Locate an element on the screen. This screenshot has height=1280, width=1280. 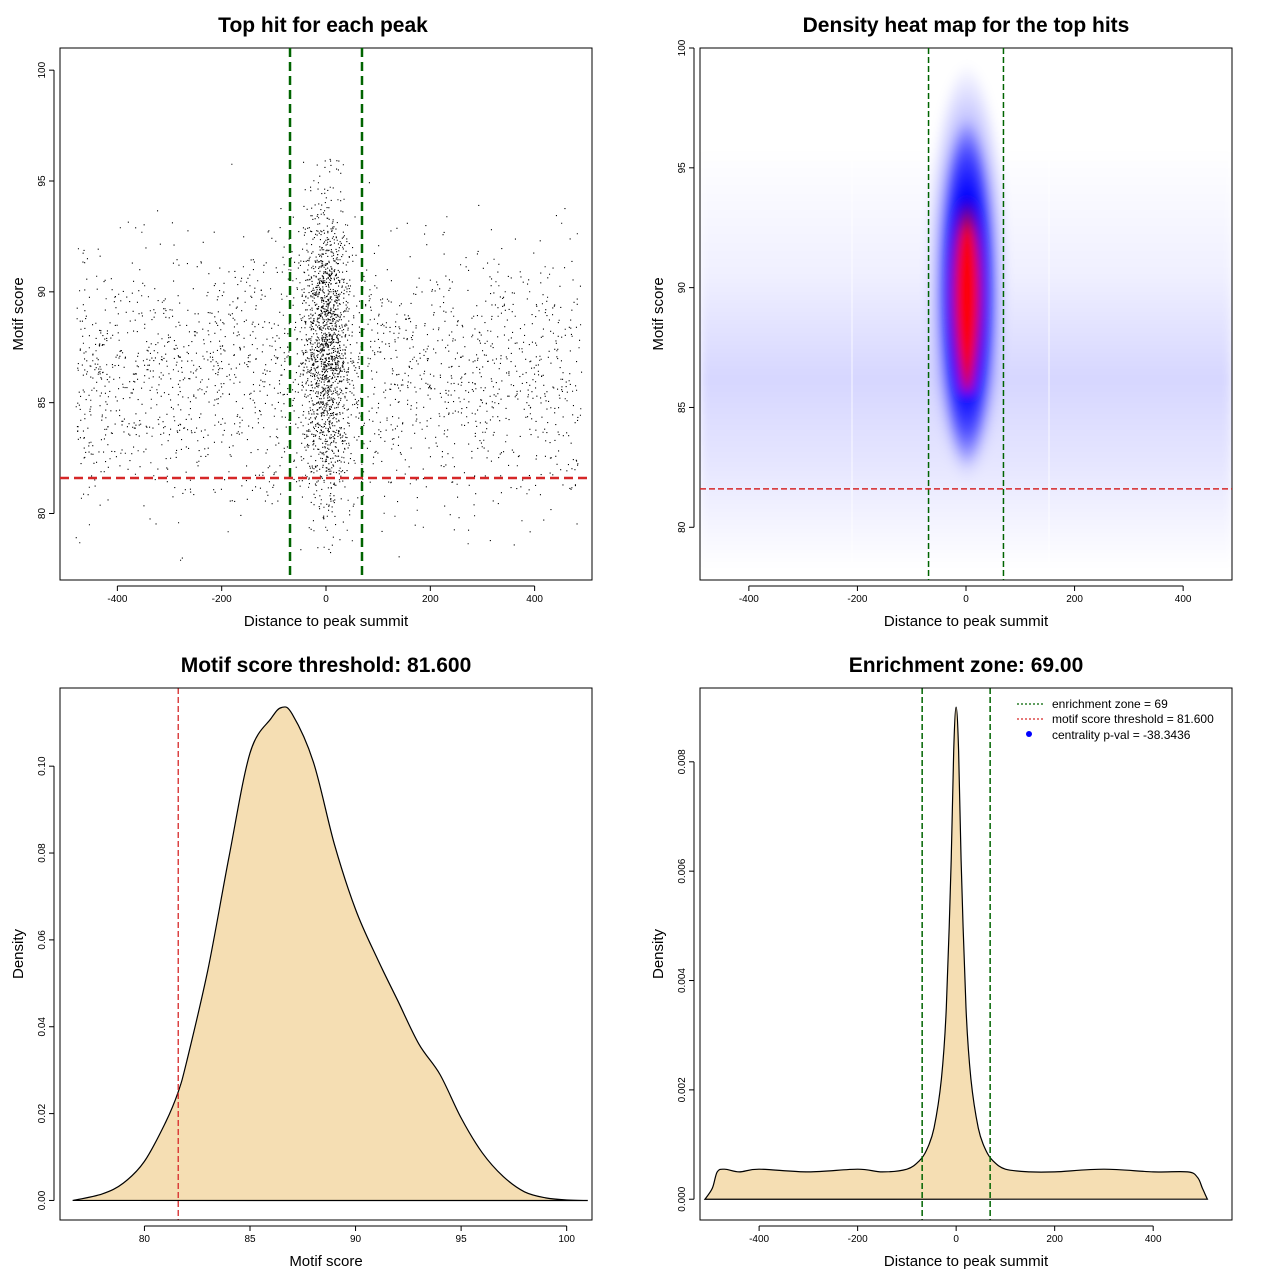
y-tick-label: 0.004 is located at coordinates (682, 980).